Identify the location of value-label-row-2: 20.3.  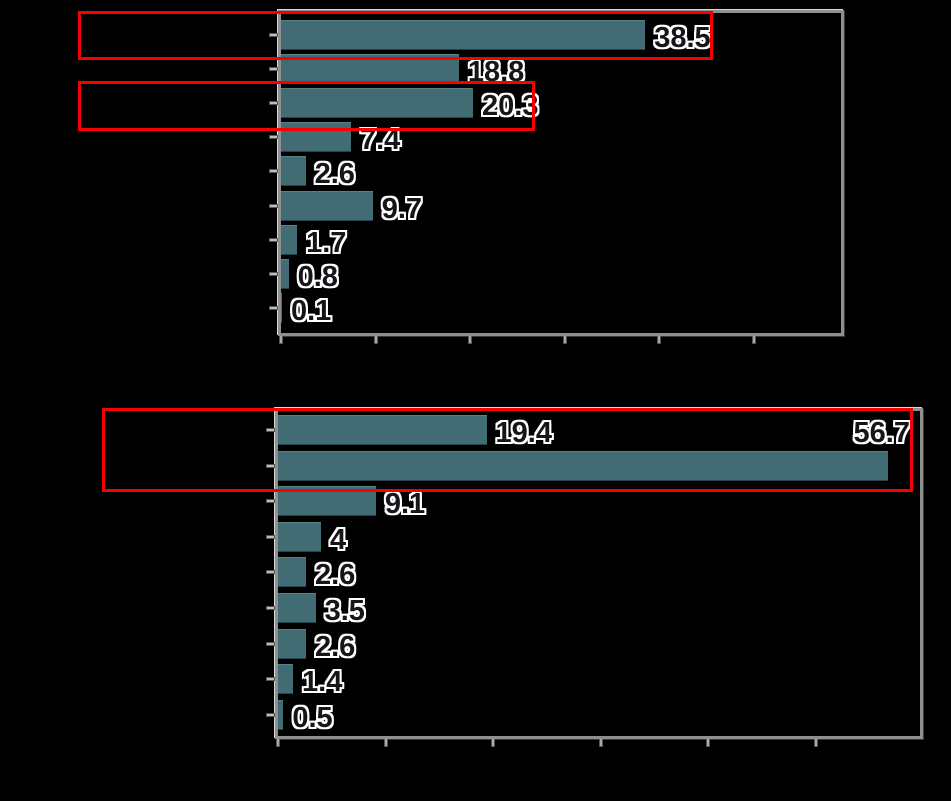
(510, 106).